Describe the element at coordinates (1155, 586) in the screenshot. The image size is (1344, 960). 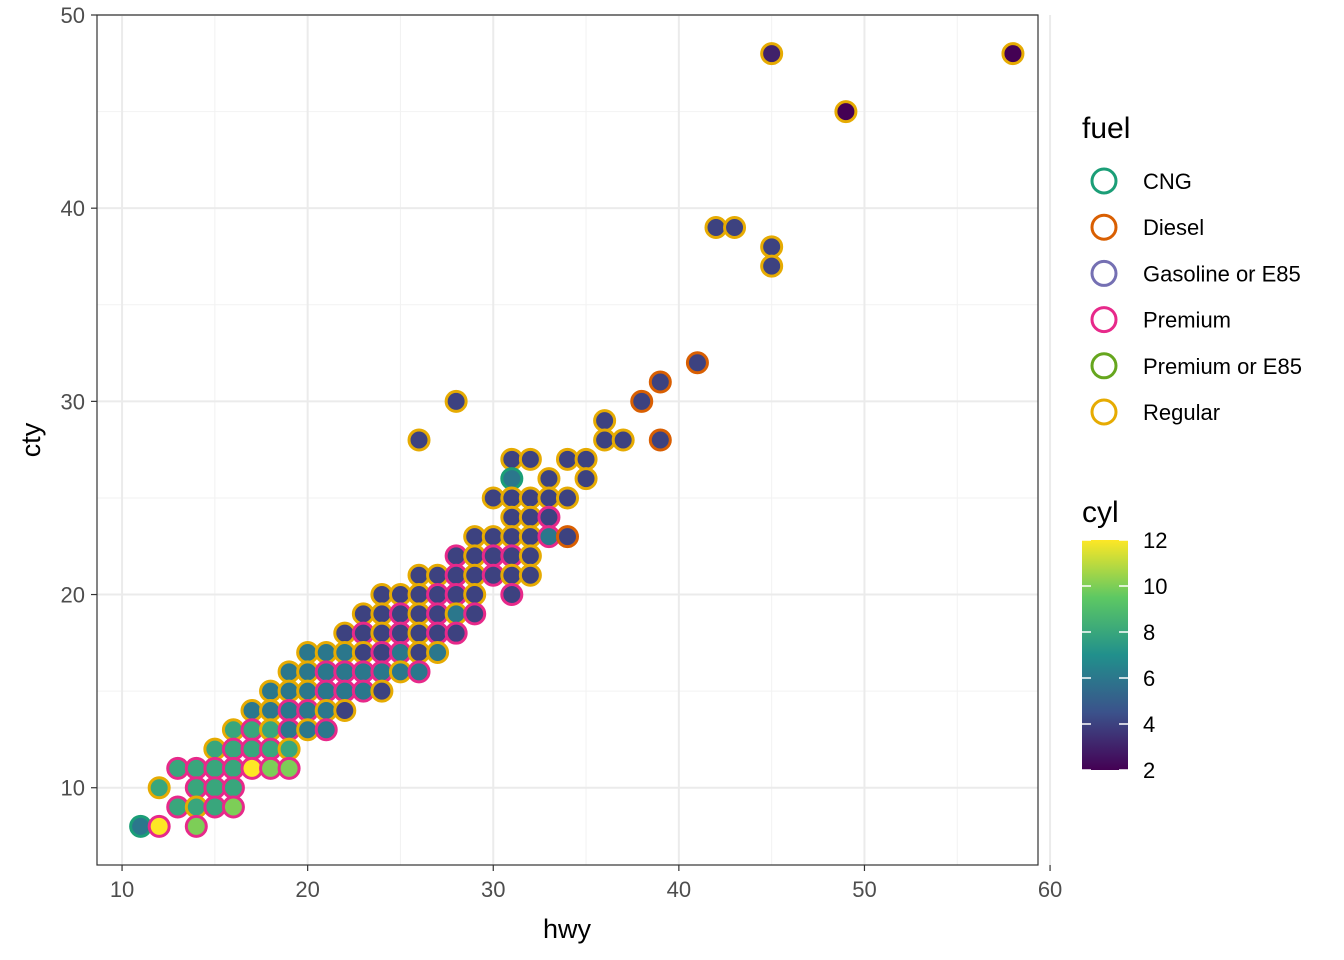
I see `cyl-tick-label: 10` at that location.